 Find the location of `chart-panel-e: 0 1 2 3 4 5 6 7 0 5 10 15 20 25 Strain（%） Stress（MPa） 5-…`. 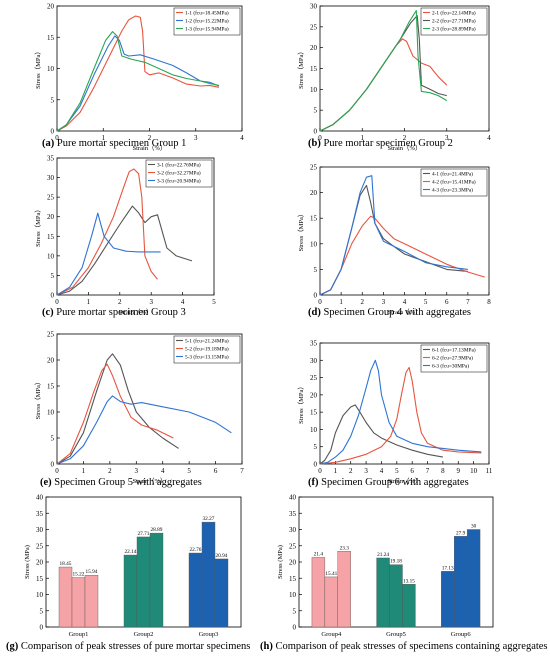

chart-panel-e: 0 1 2 3 4 5 6 7 0 5 10 15 20 25 Strain（%） Stress（MPa） 5-… is located at coordinates (139, 408).